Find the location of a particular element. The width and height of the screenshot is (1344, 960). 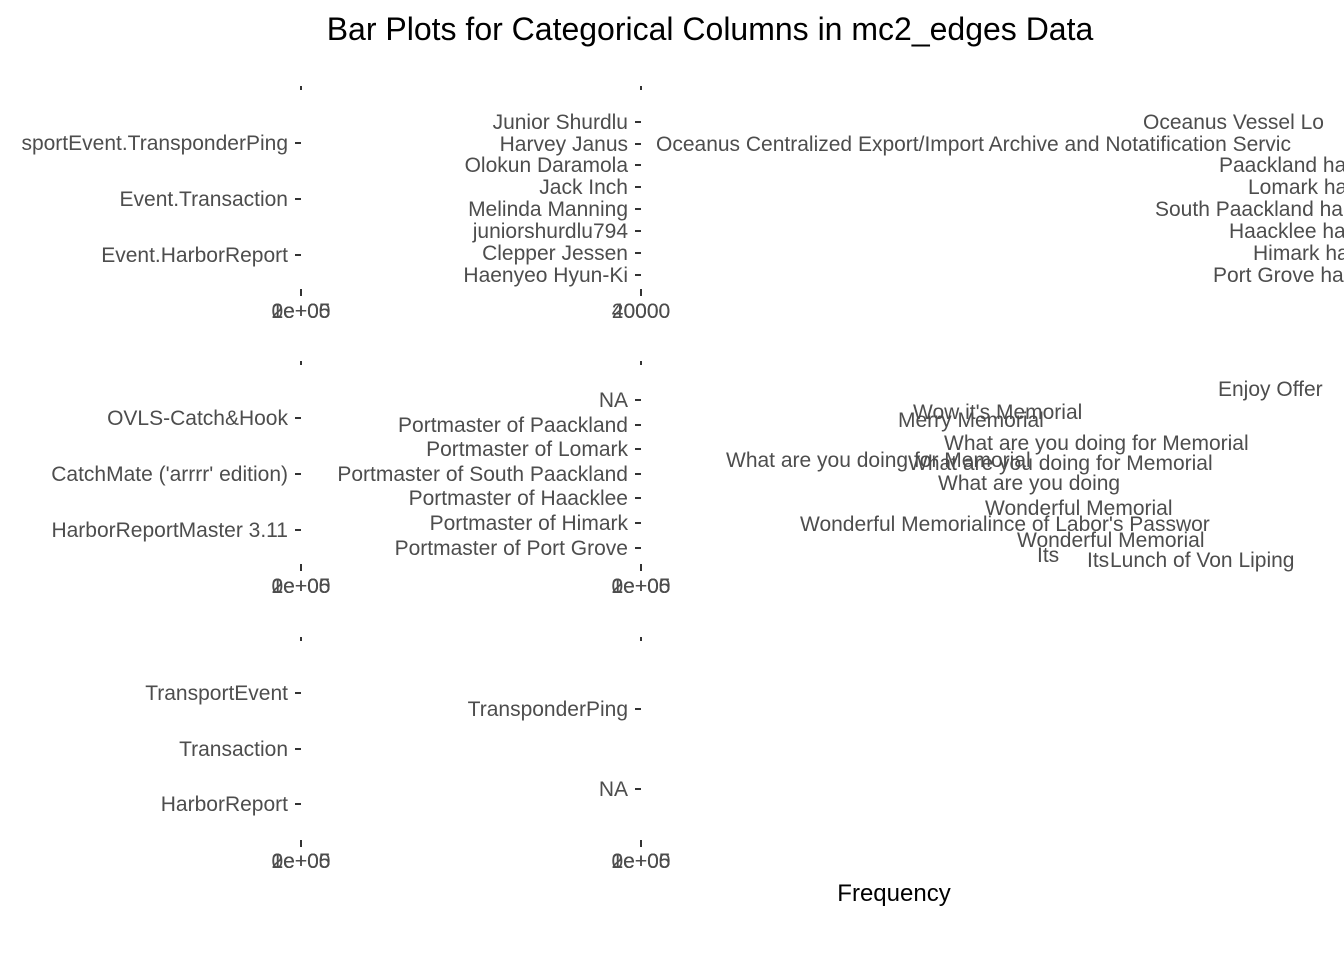

y-tick-label: Portmaster of Lomark is located at coordinates (527, 449).